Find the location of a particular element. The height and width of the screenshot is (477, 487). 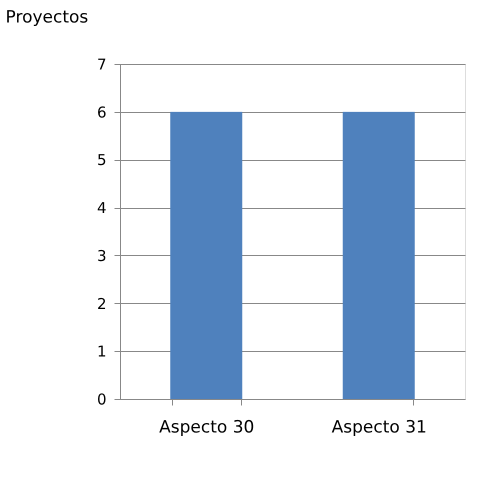

x-tick-label: Aspecto 31 is located at coordinates (379, 428).